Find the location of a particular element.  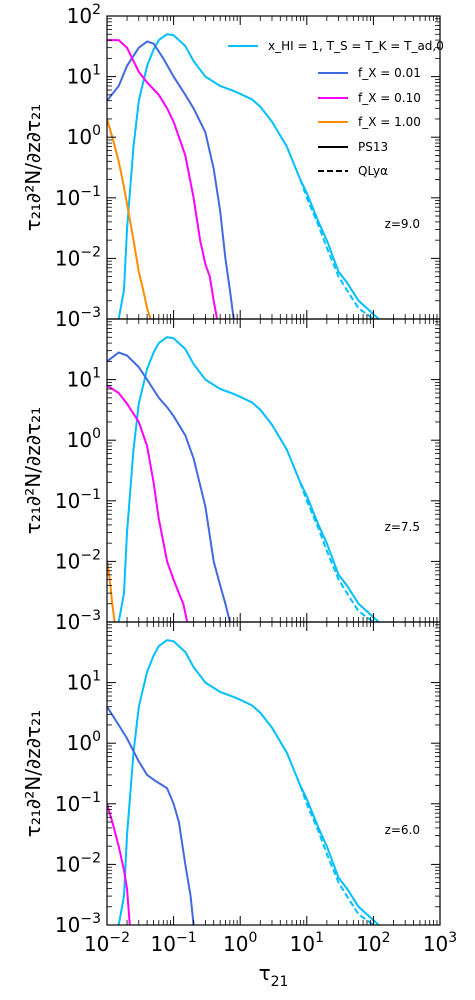

x-tick-label: 10² is located at coordinates (373, 943).